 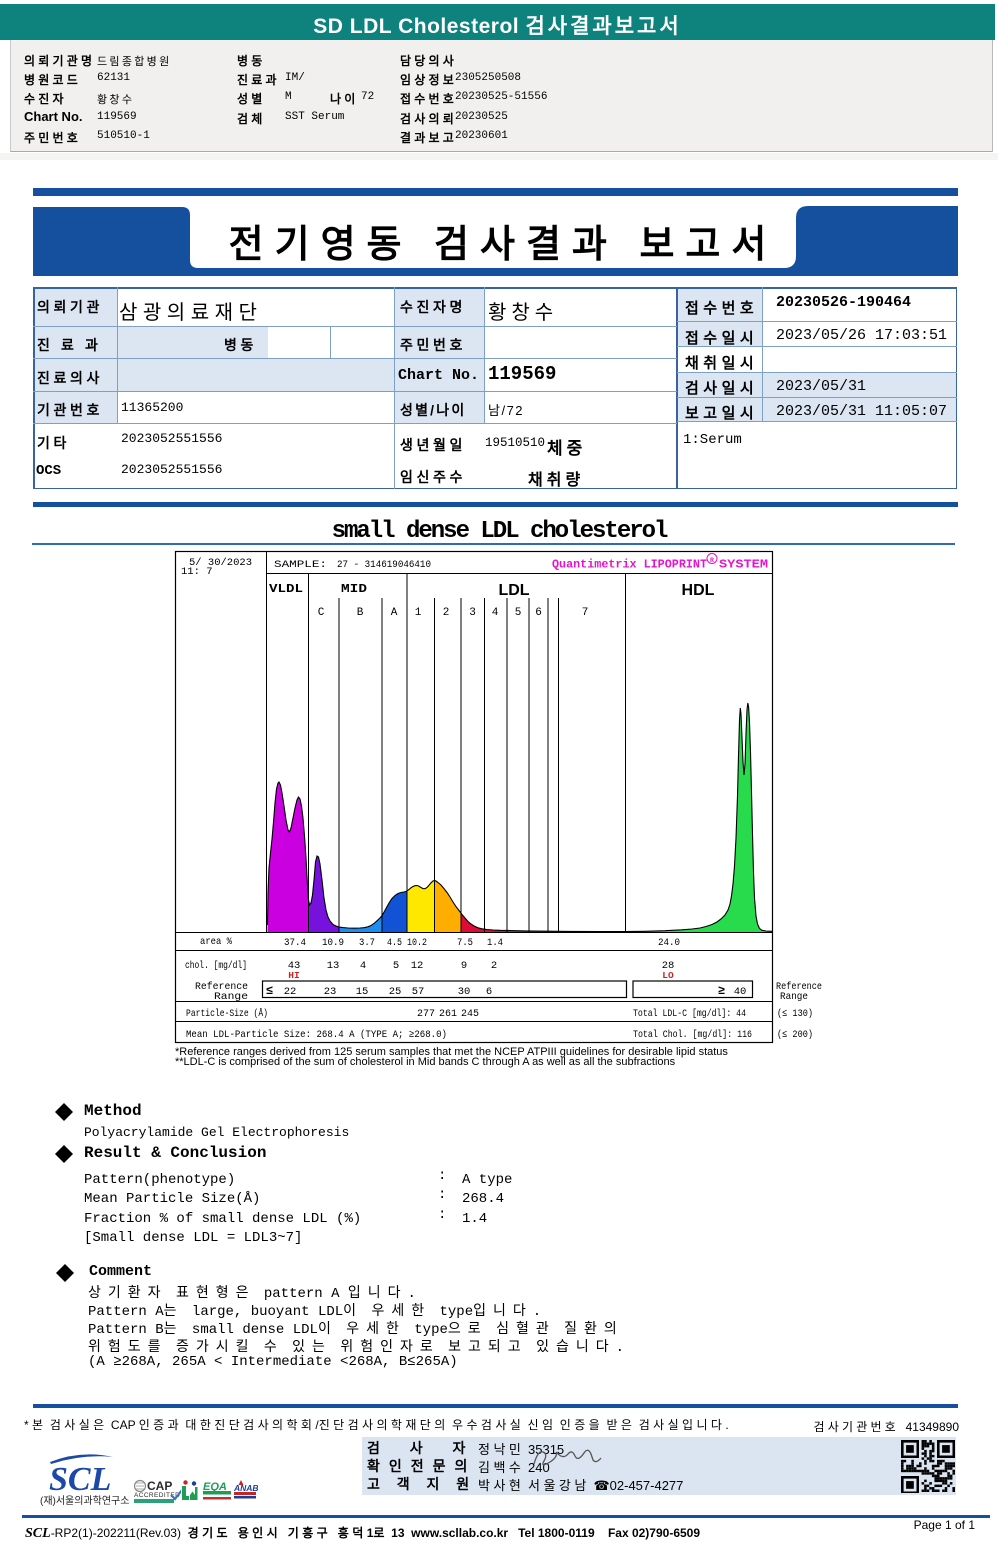 What do you see at coordinates (290, 992) in the screenshot?
I see `svg-text: 22` at bounding box center [290, 992].